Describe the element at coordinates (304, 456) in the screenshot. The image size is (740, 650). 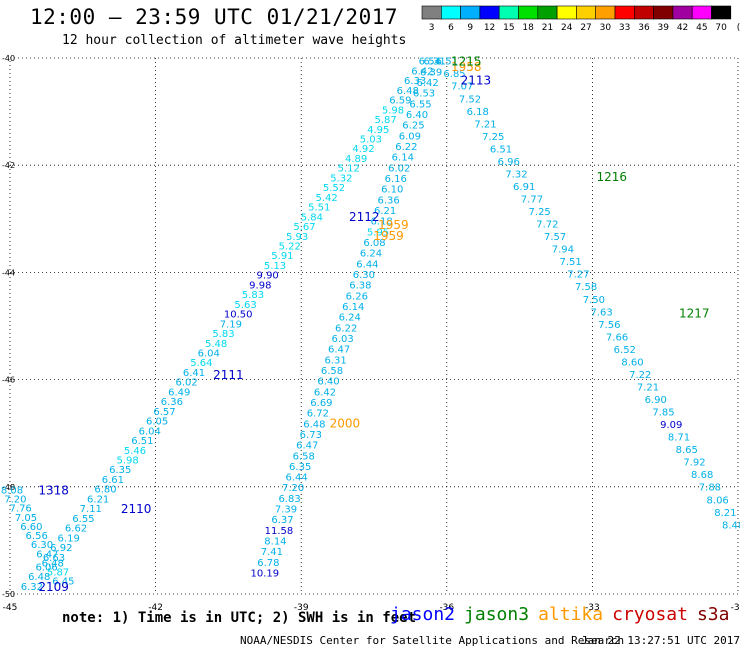
I see `data-point-value: 6.58` at that location.